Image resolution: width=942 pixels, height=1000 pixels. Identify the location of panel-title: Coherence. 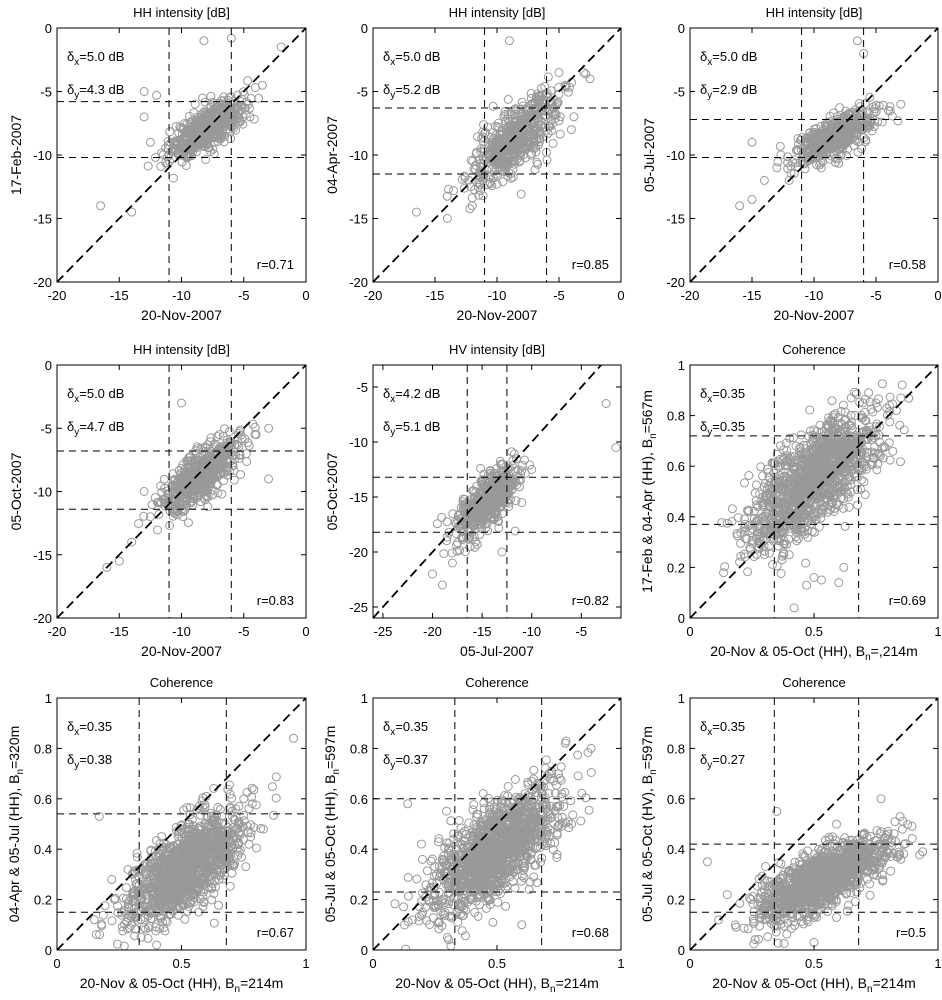
(814, 349).